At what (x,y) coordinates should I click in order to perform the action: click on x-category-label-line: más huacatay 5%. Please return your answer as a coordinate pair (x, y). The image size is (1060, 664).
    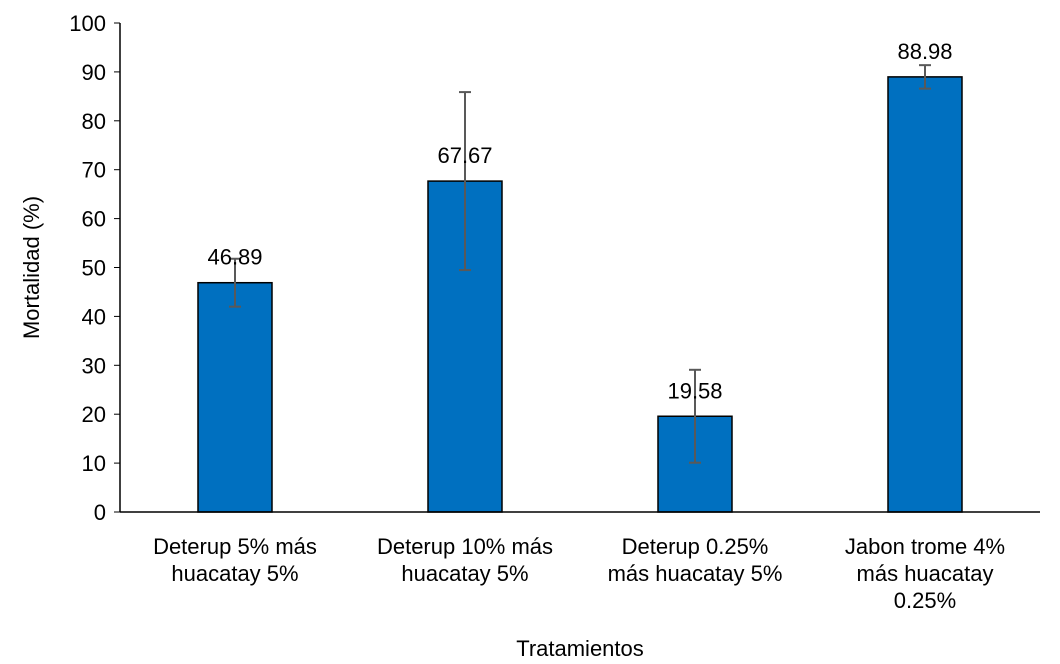
    Looking at the image, I should click on (695, 573).